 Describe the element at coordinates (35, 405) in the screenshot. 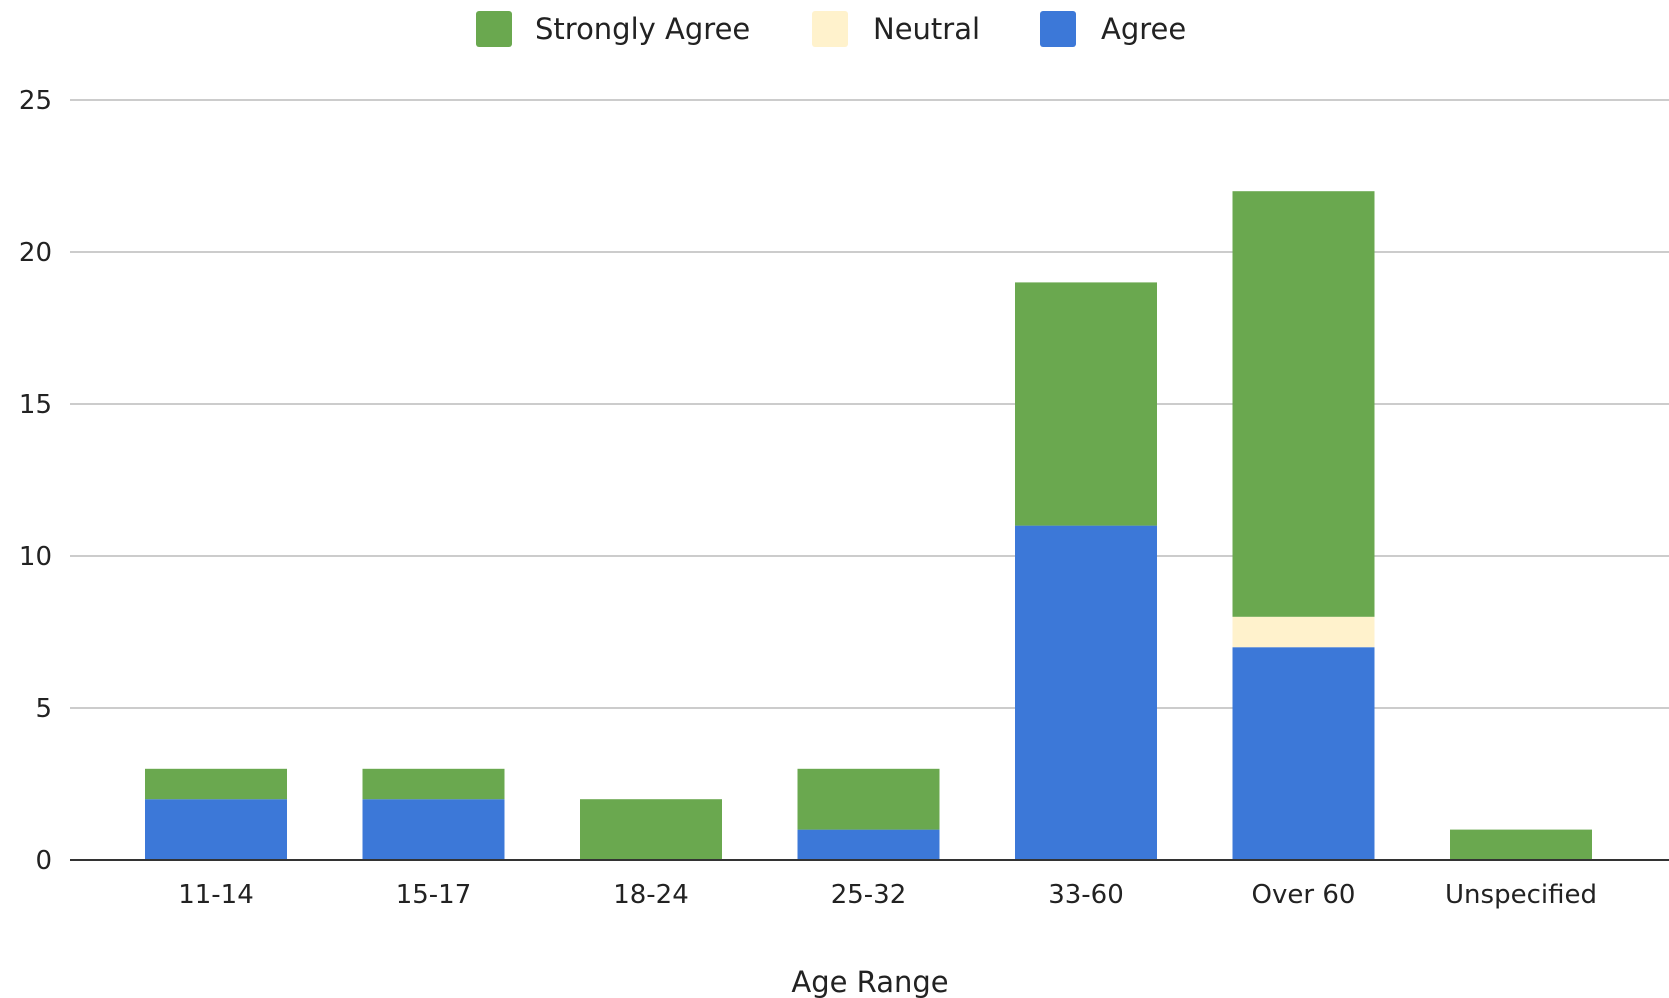

I see `y-tick-label: 15` at that location.